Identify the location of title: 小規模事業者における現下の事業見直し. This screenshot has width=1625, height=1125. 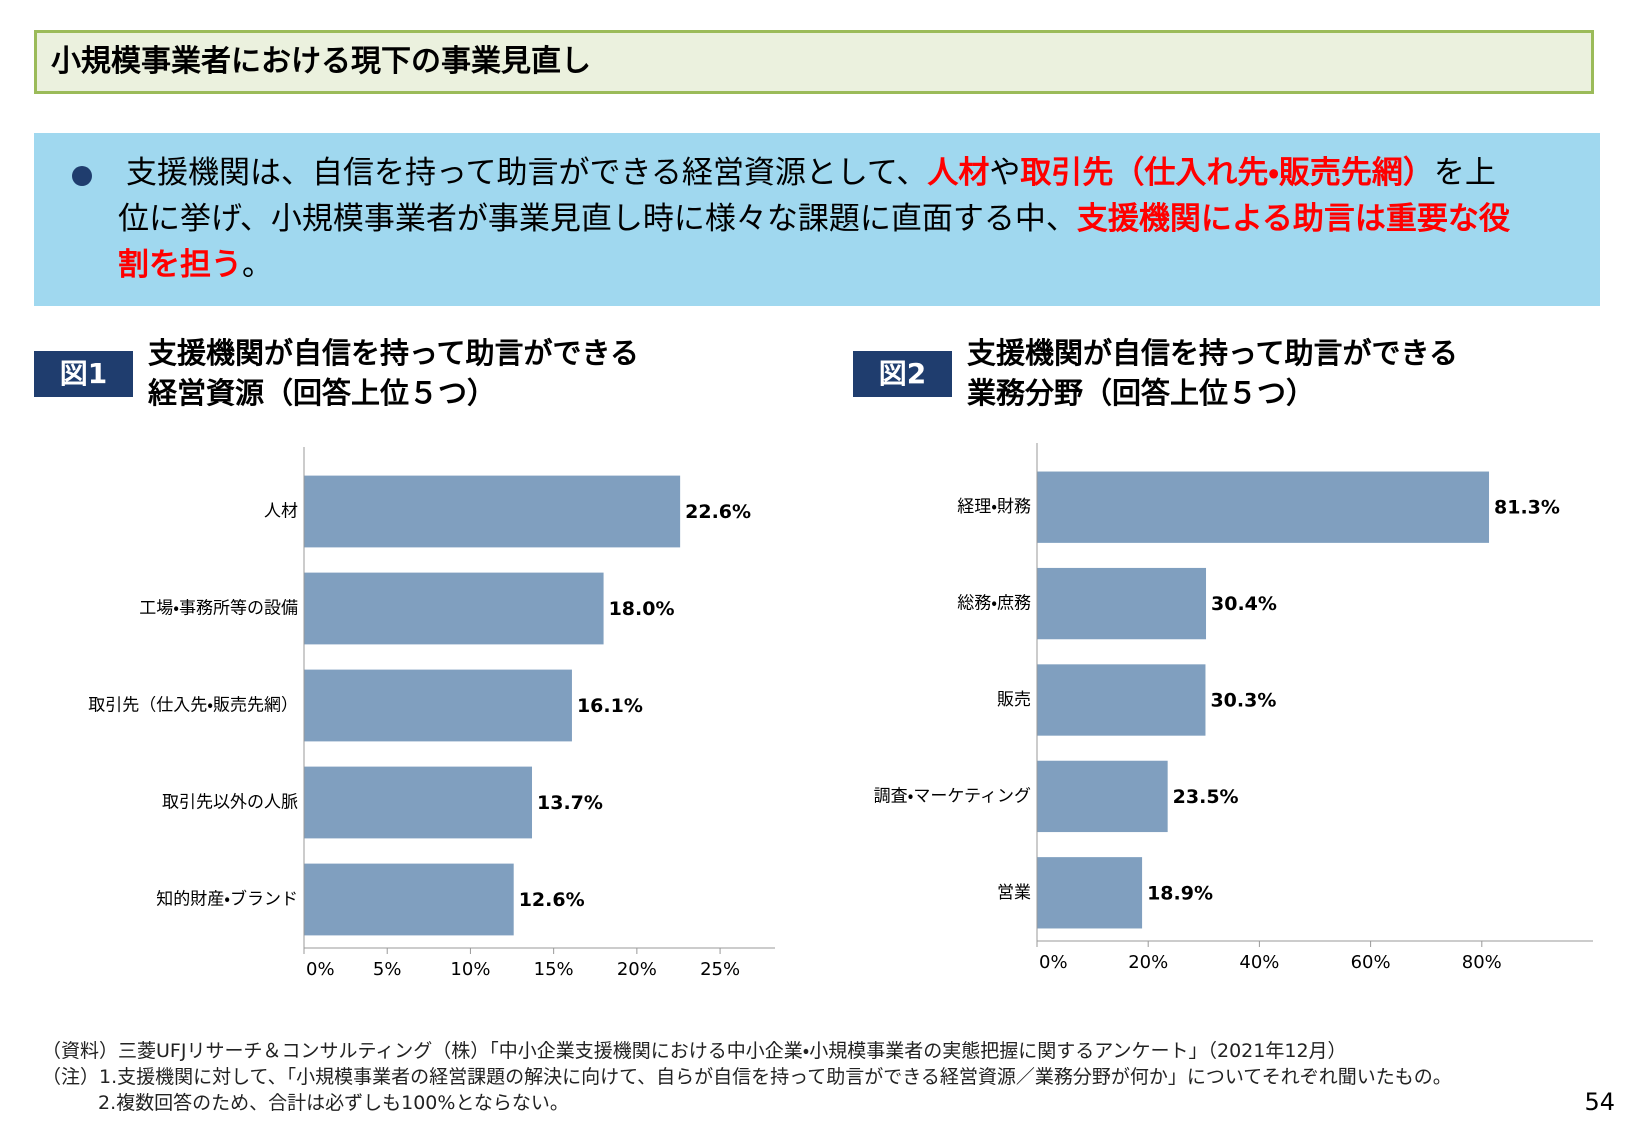
(814, 62).